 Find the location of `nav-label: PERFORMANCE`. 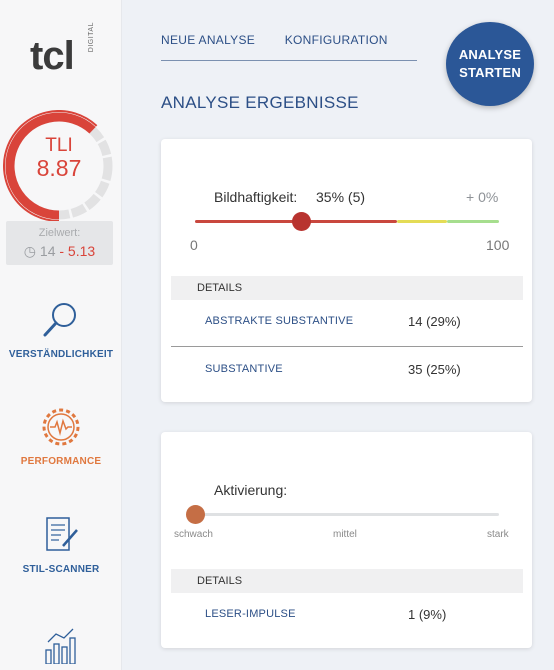

nav-label: PERFORMANCE is located at coordinates (61, 461).